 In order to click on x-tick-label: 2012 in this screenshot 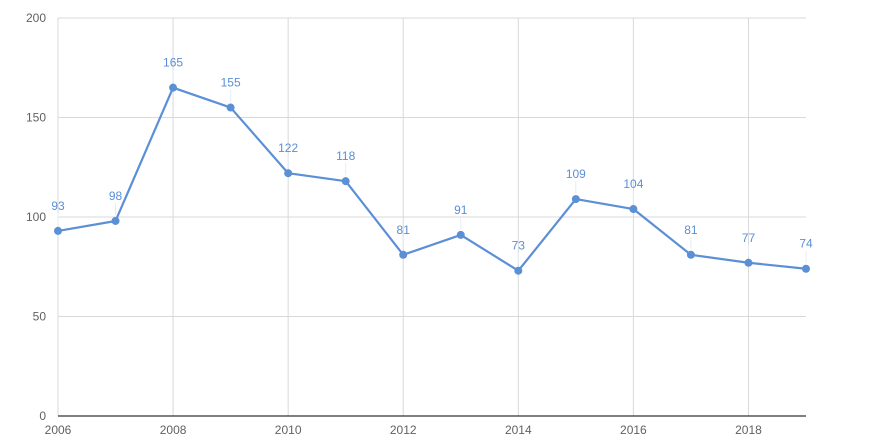, I will do `click(403, 430)`.